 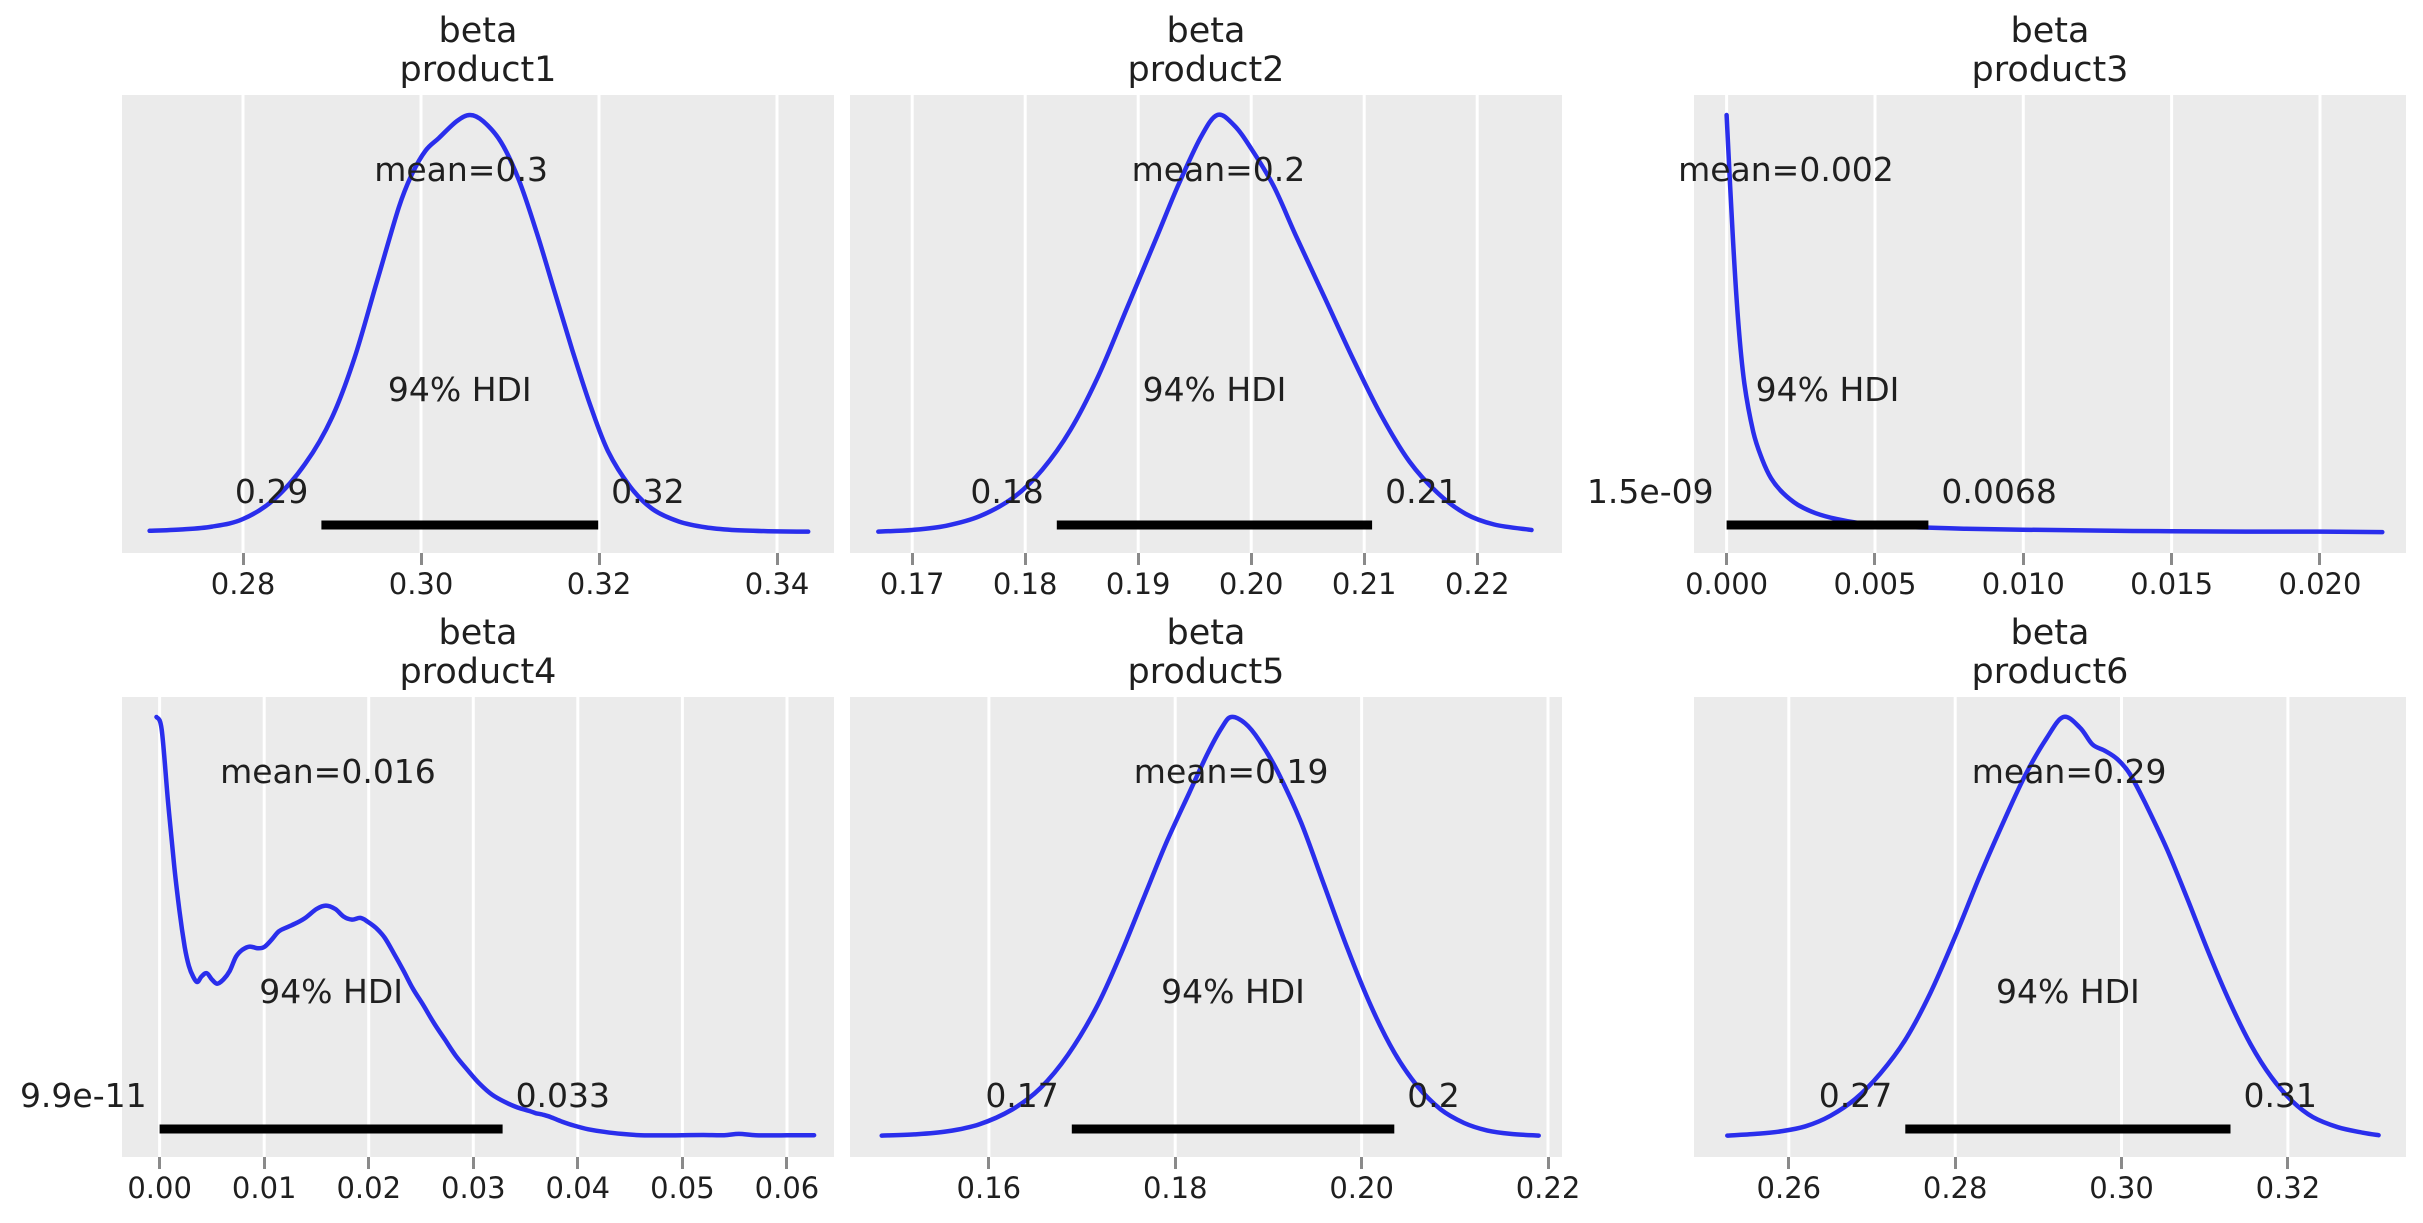 I want to click on mean-annotation: mean=0.19, so click(x=1231, y=771).